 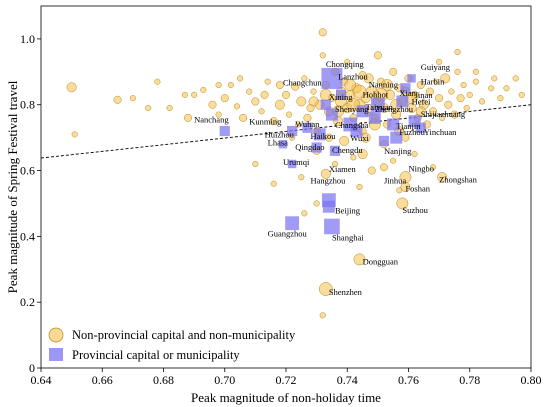 I want to click on city-label: Jinan, so click(x=424, y=95).